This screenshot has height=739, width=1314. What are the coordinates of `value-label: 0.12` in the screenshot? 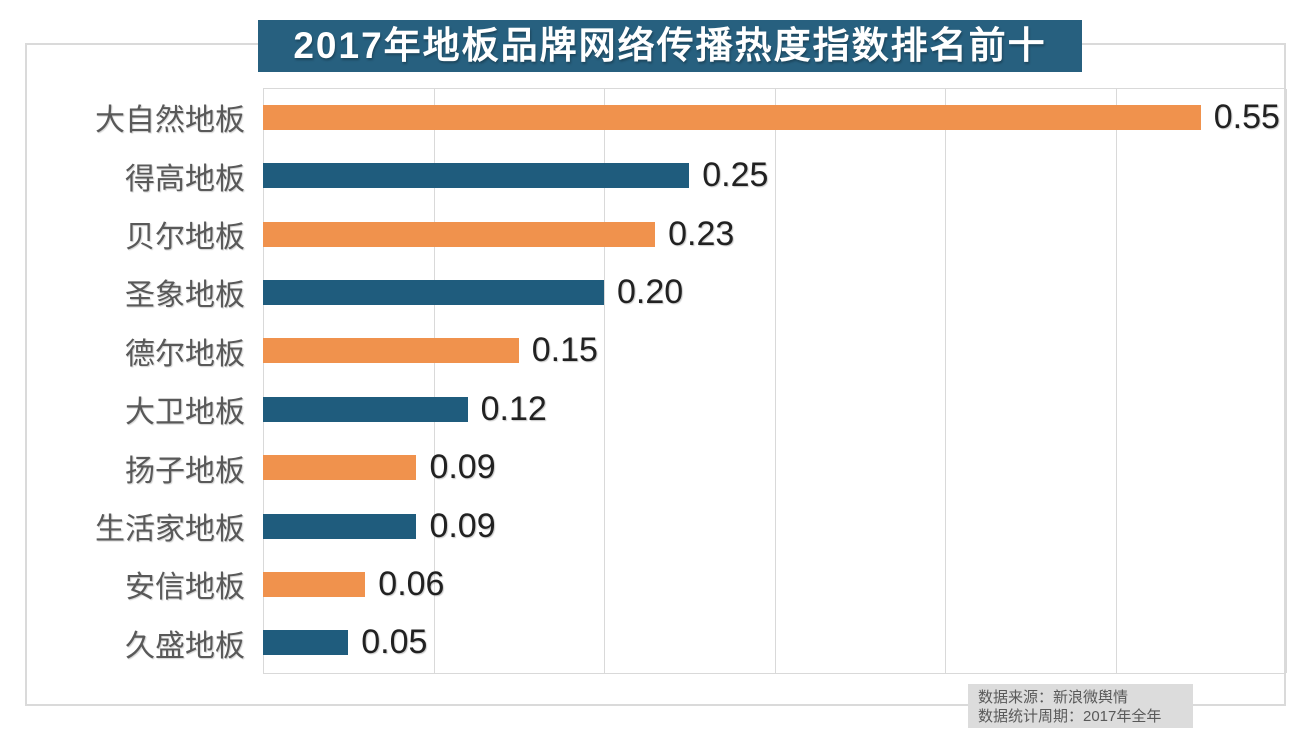 It's located at (513, 408).